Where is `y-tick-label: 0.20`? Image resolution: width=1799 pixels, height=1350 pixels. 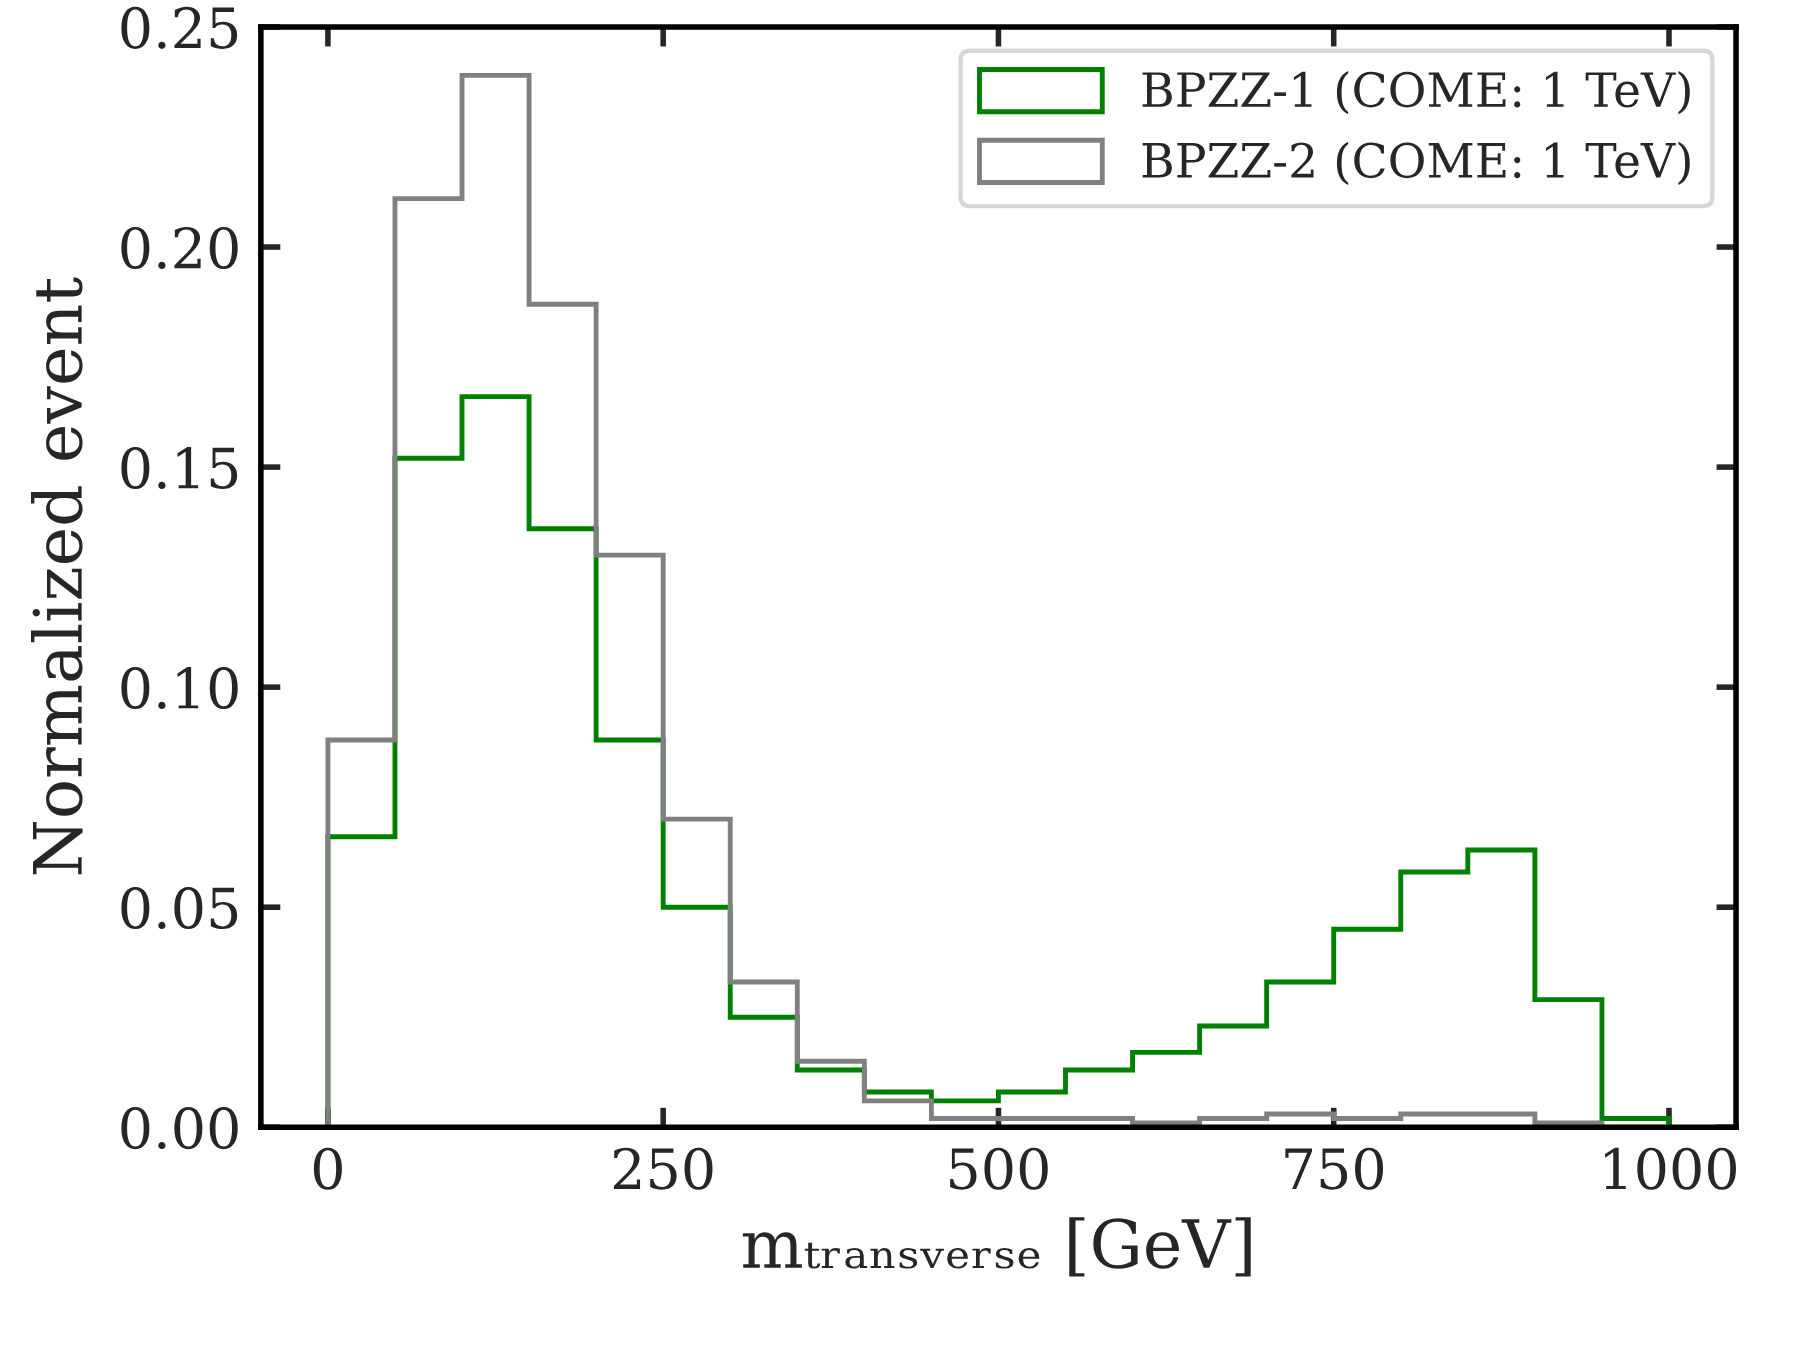 y-tick-label: 0.20 is located at coordinates (179, 247).